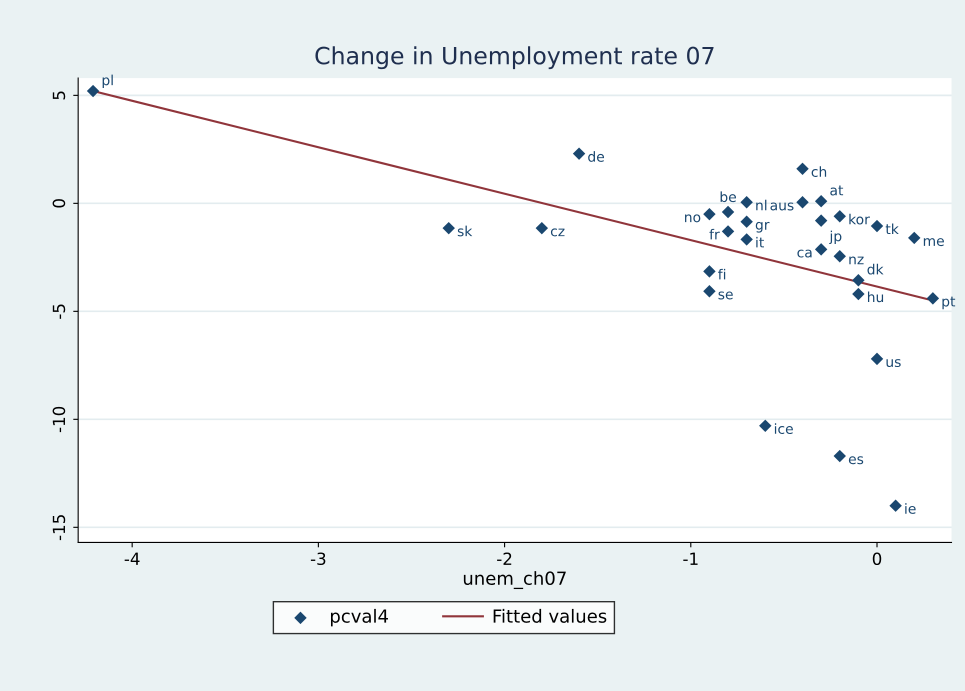  Describe the element at coordinates (837, 191) in the screenshot. I see `annotation: at` at that location.